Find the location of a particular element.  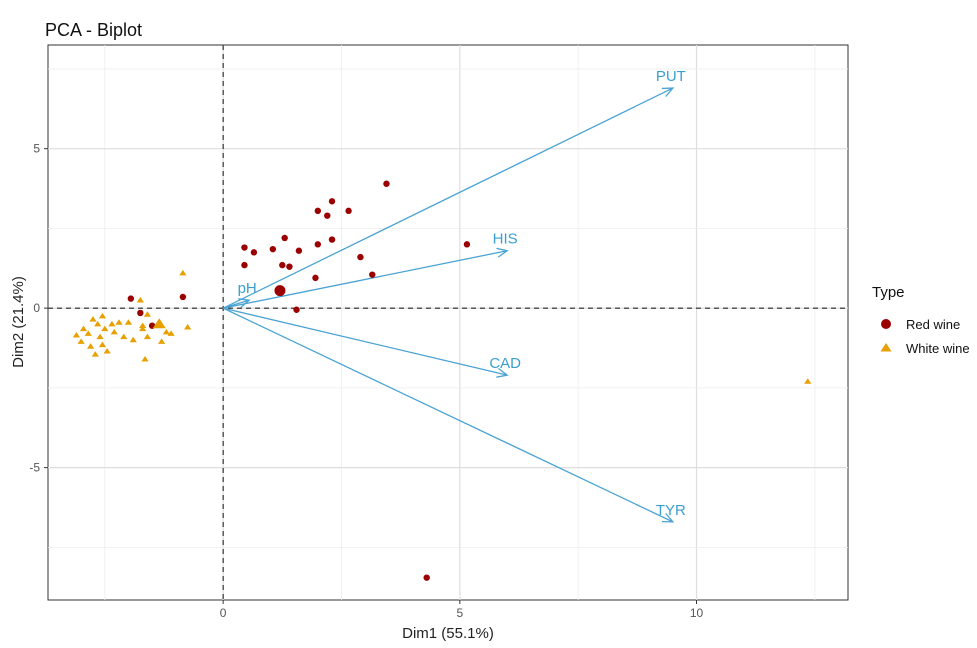

legend-label-white-wine: White wine is located at coordinates (938, 348).